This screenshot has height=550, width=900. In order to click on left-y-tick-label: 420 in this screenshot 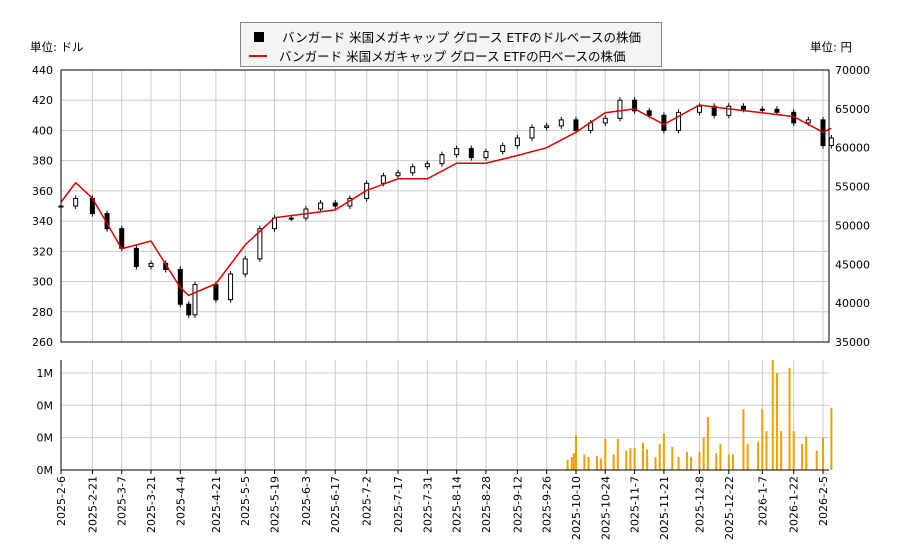, I will do `click(42, 100)`.